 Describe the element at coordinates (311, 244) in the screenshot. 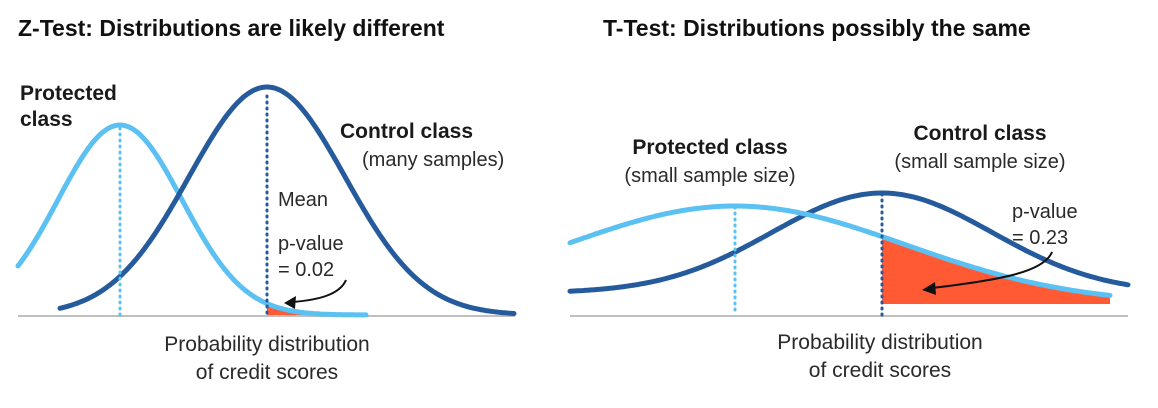

I see `left-pvalue-label-line1: p-value` at that location.